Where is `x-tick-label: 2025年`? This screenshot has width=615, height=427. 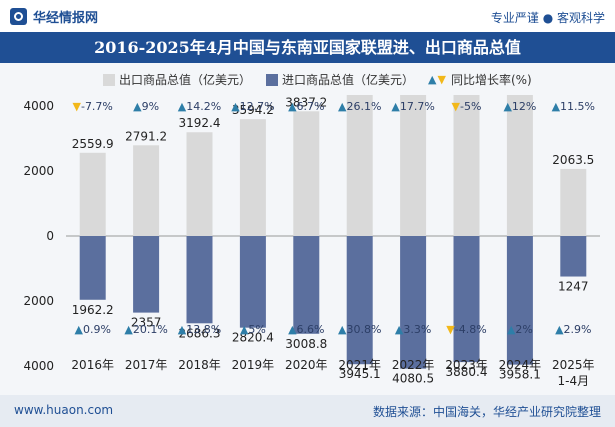 x-tick-label: 2025年 is located at coordinates (573, 365).